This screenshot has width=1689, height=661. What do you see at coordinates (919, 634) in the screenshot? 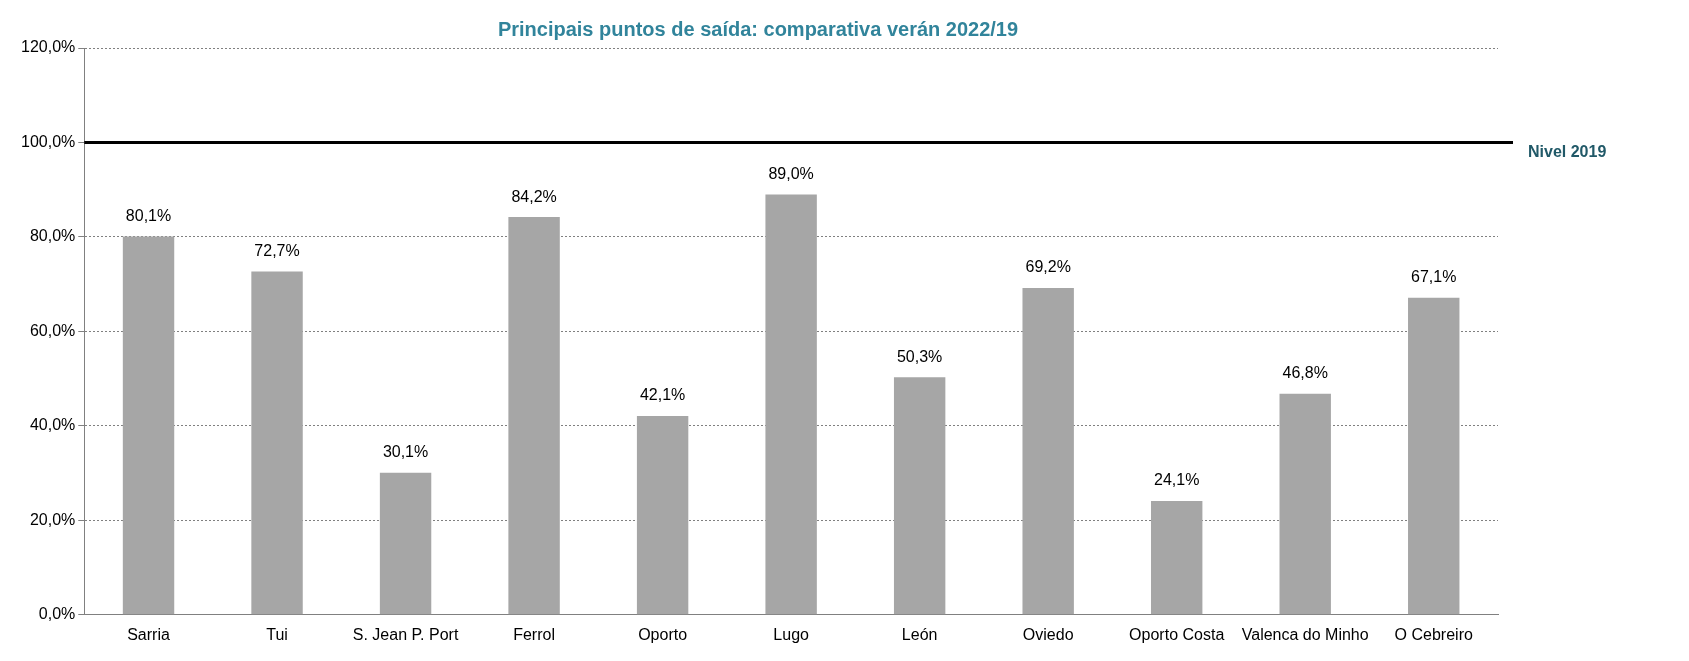
I see `x-tick-label: León` at bounding box center [919, 634].